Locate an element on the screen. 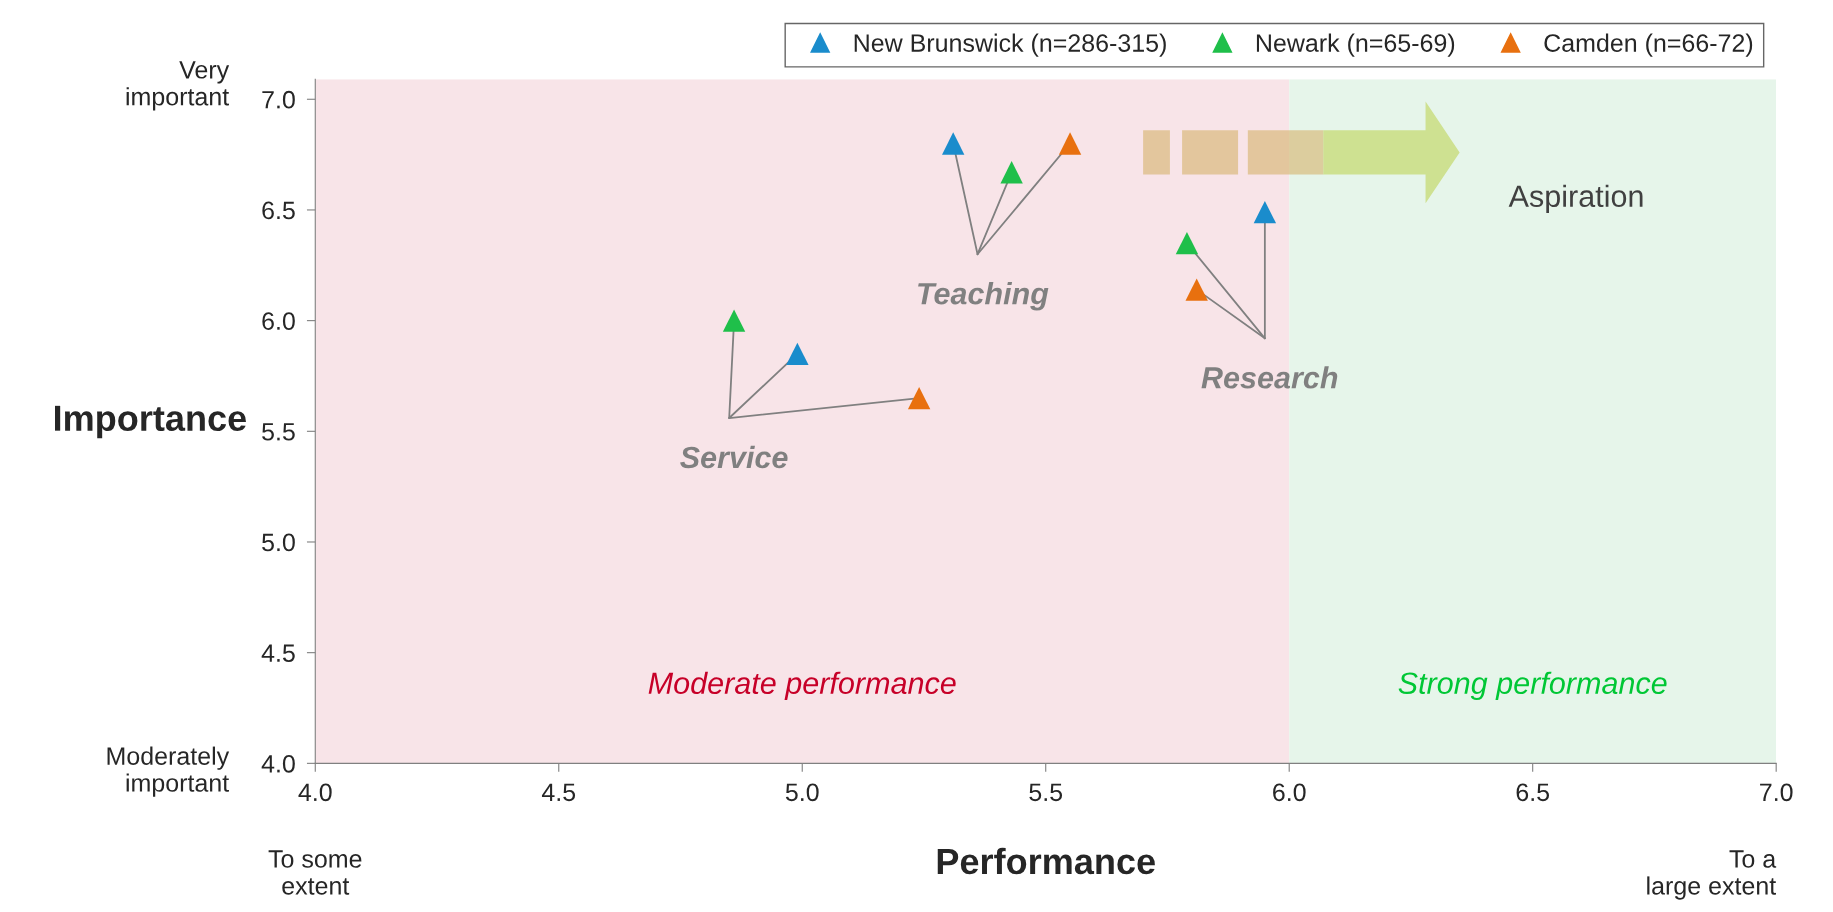  x-tick-label: 4.0 is located at coordinates (315, 792).